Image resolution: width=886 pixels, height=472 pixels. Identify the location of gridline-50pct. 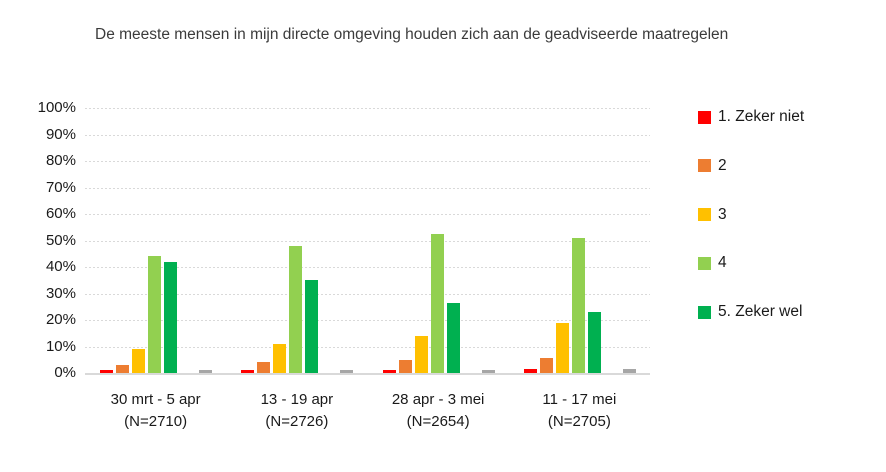
(367, 241).